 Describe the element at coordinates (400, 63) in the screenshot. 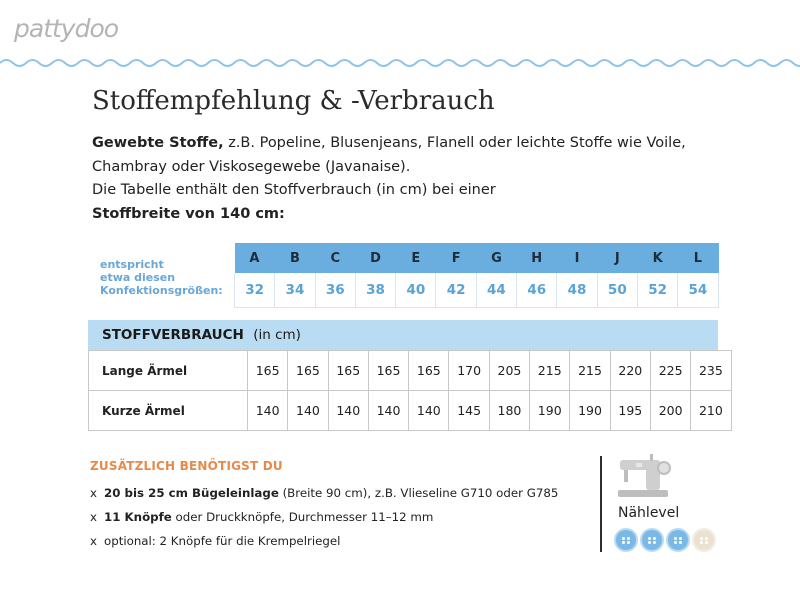

I see `wave-divider` at that location.